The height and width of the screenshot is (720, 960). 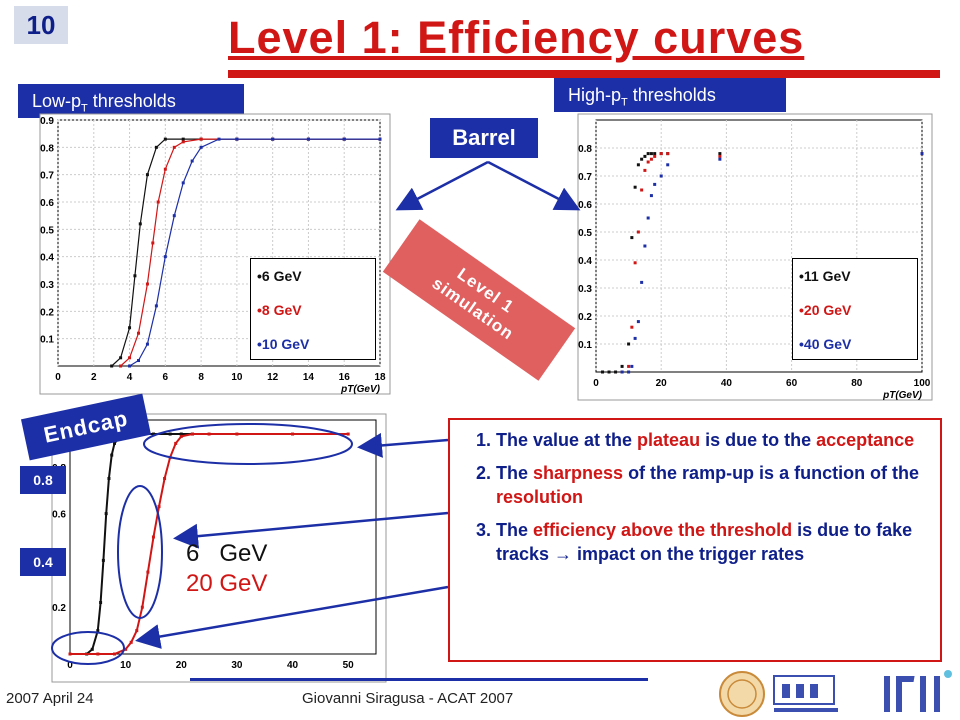 What do you see at coordinates (442, 185) in the screenshot?
I see `barrel-arrow-left` at bounding box center [442, 185].